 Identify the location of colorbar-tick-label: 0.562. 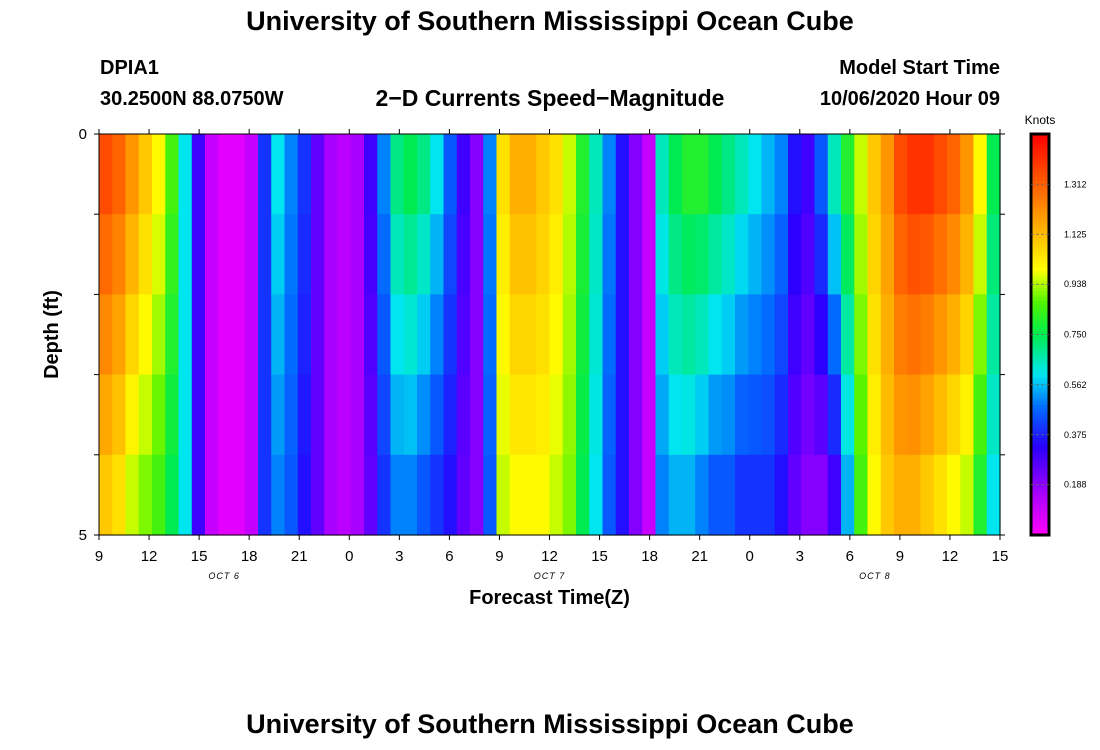
(1075, 385).